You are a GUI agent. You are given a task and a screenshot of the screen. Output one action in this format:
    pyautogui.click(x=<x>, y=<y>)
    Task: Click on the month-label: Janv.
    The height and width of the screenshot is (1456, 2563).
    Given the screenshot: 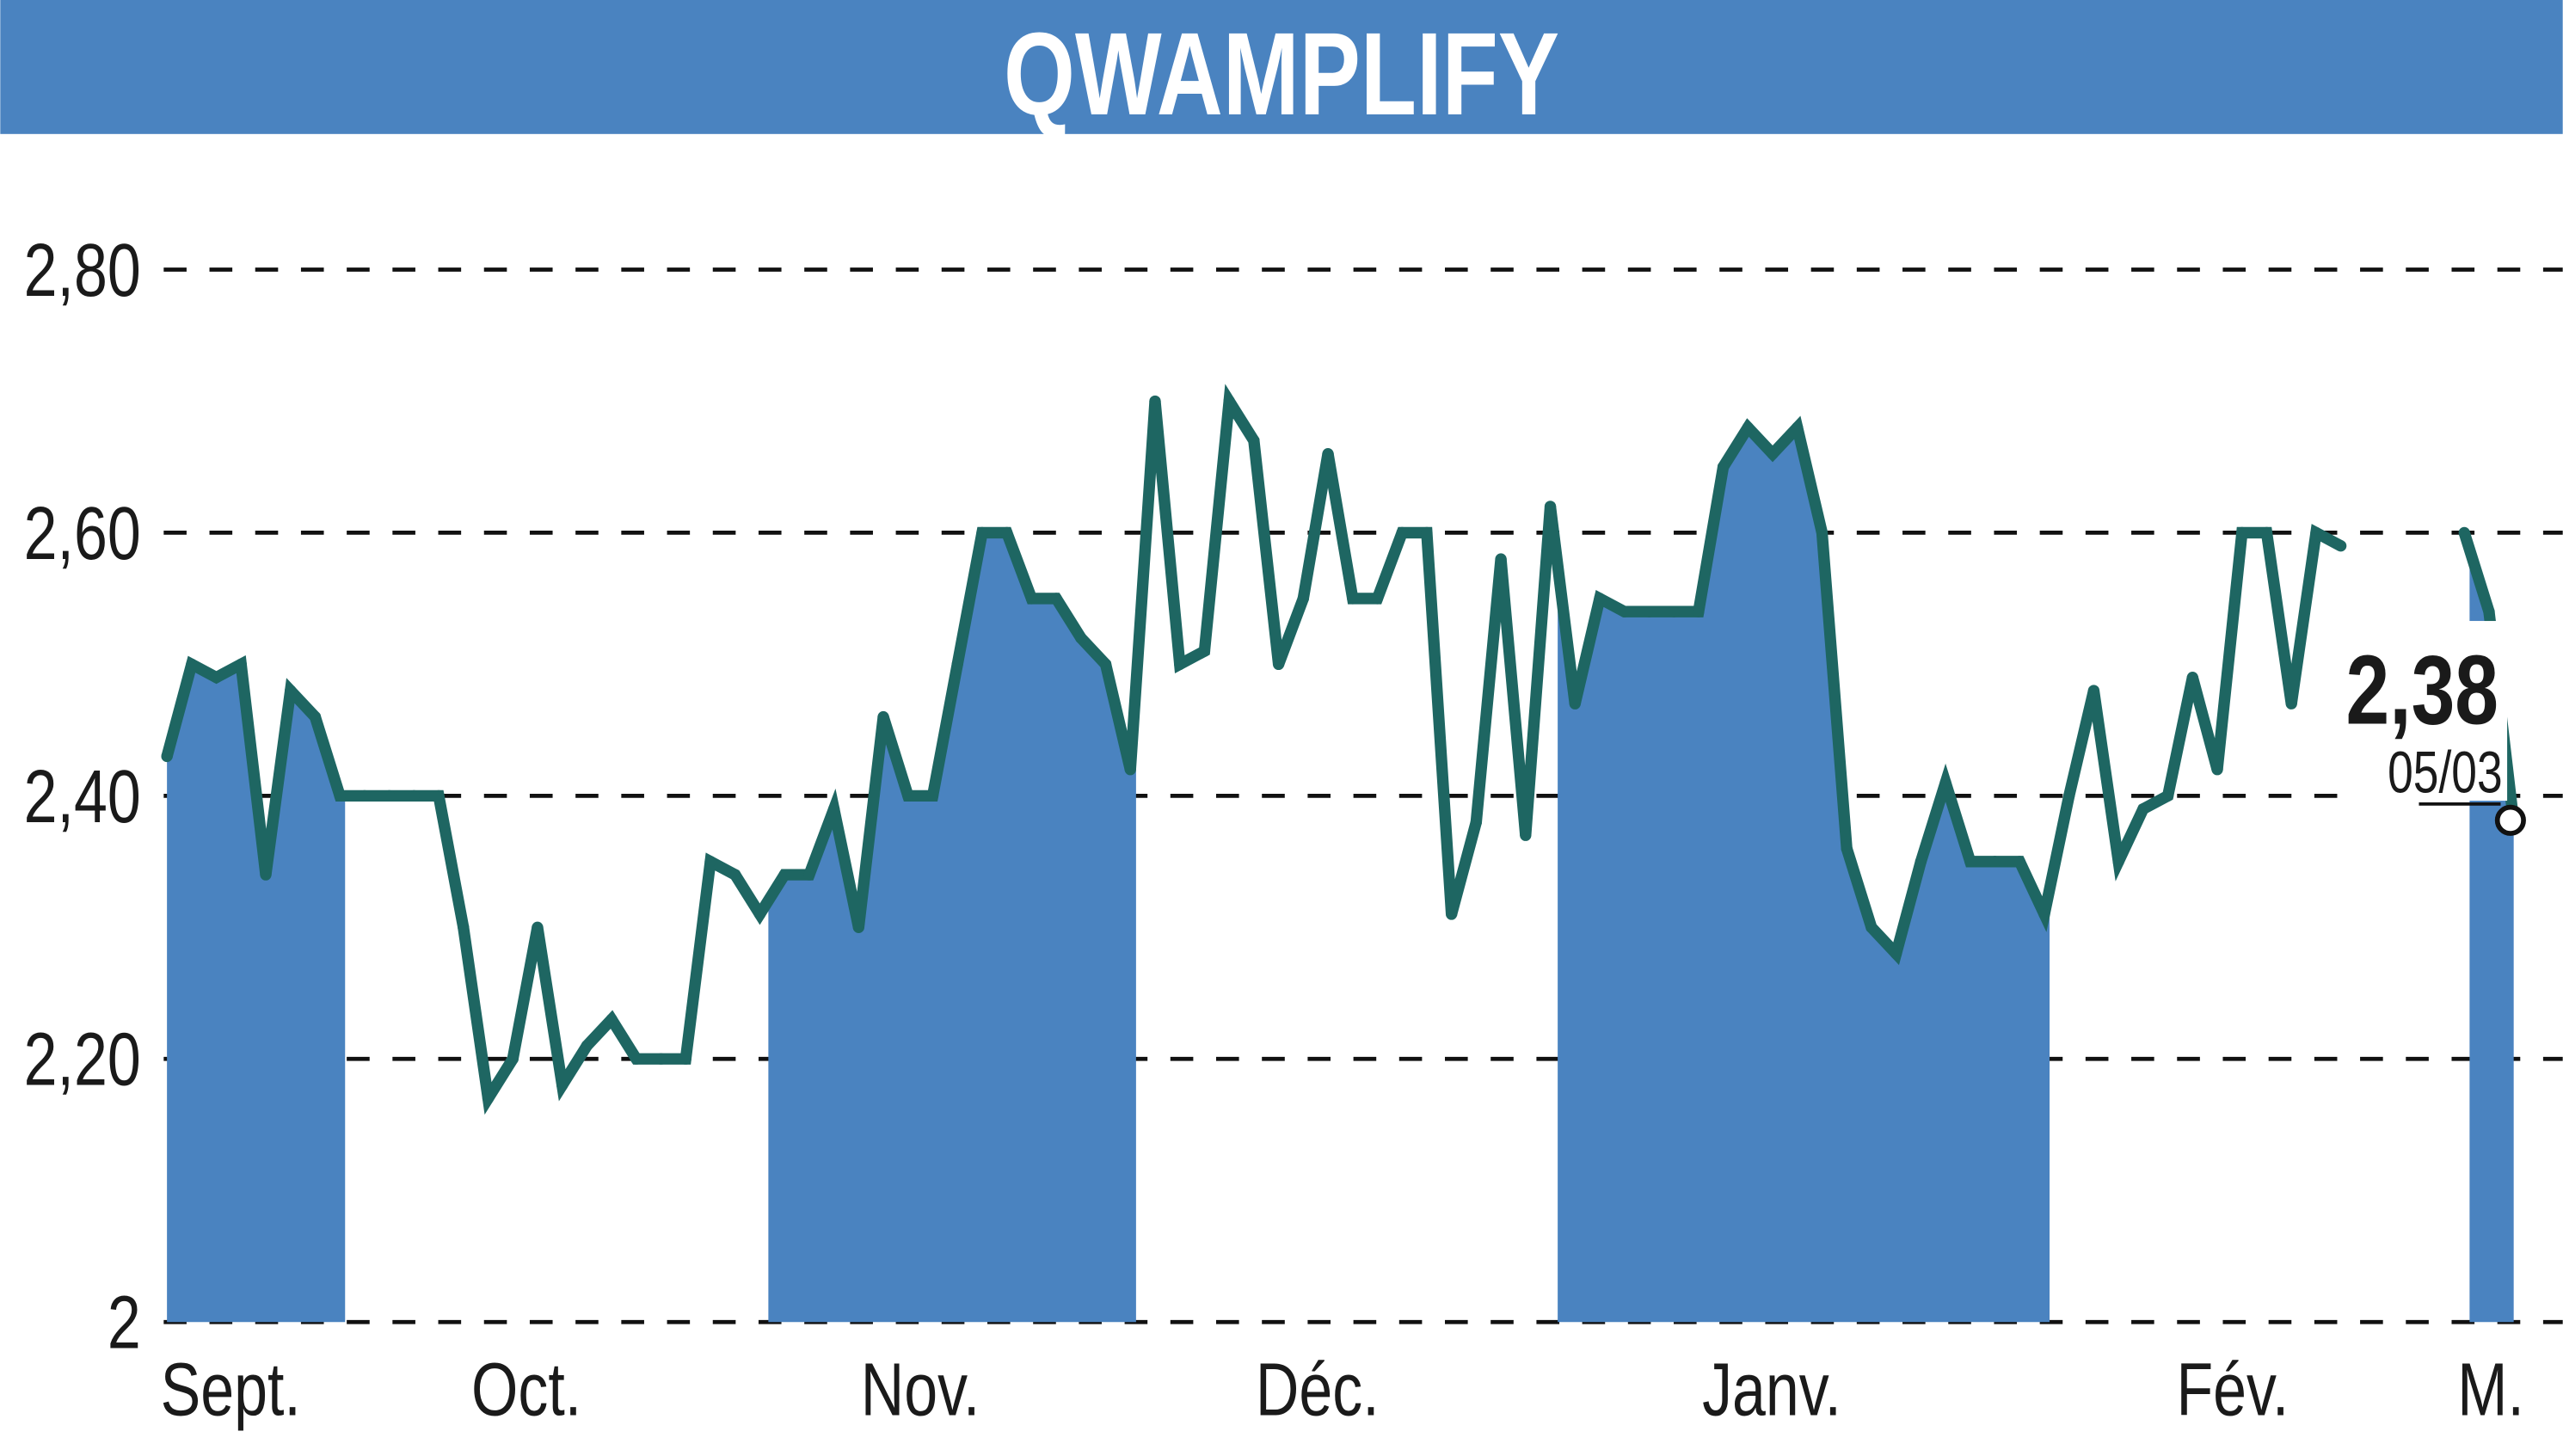 What is the action you would take?
    pyautogui.click(x=1771, y=1389)
    